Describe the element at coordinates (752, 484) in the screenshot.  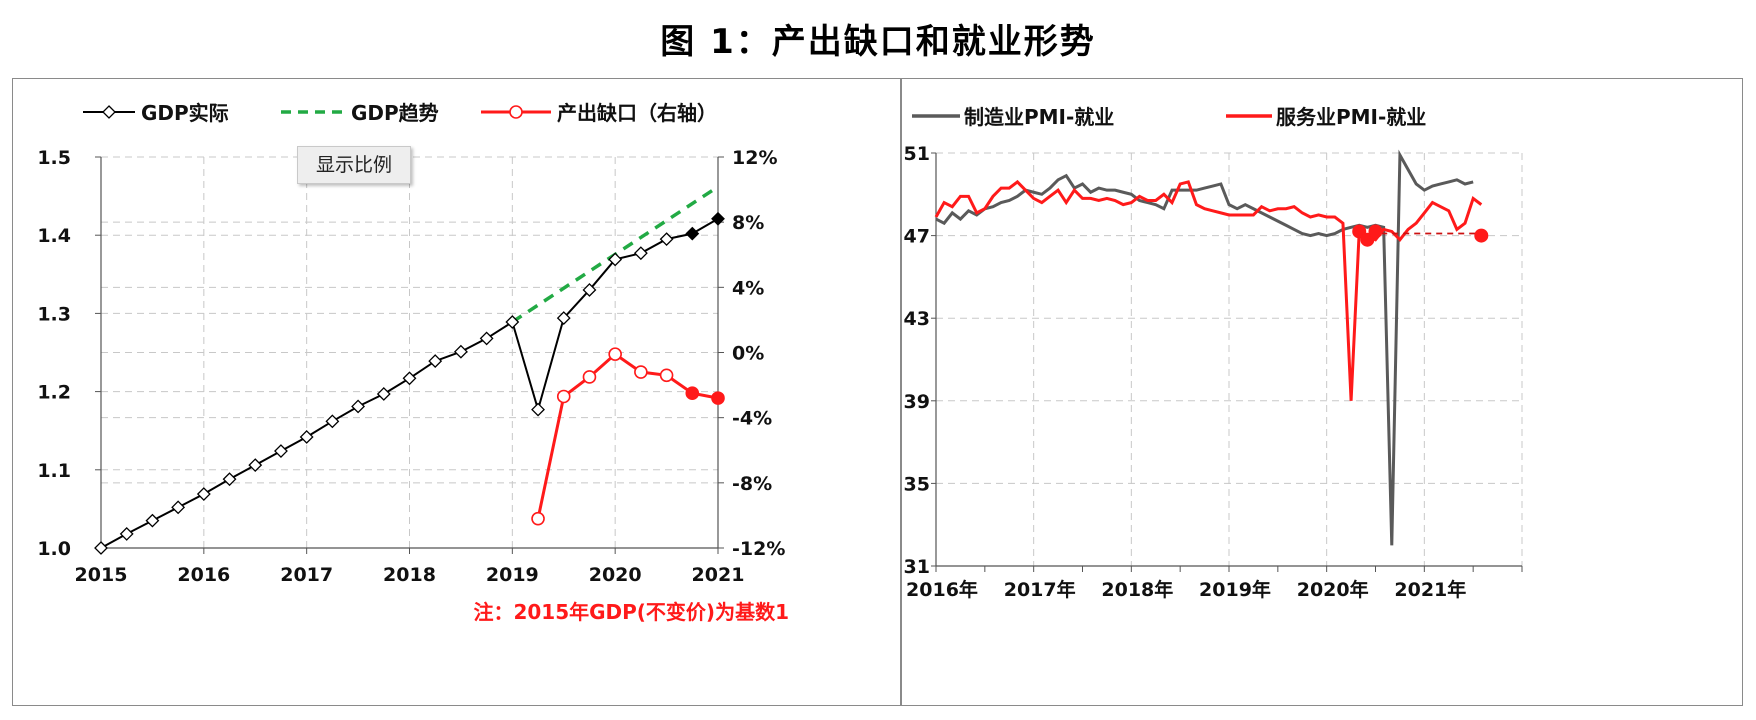
I see `y-tick-label-right: -8%` at that location.